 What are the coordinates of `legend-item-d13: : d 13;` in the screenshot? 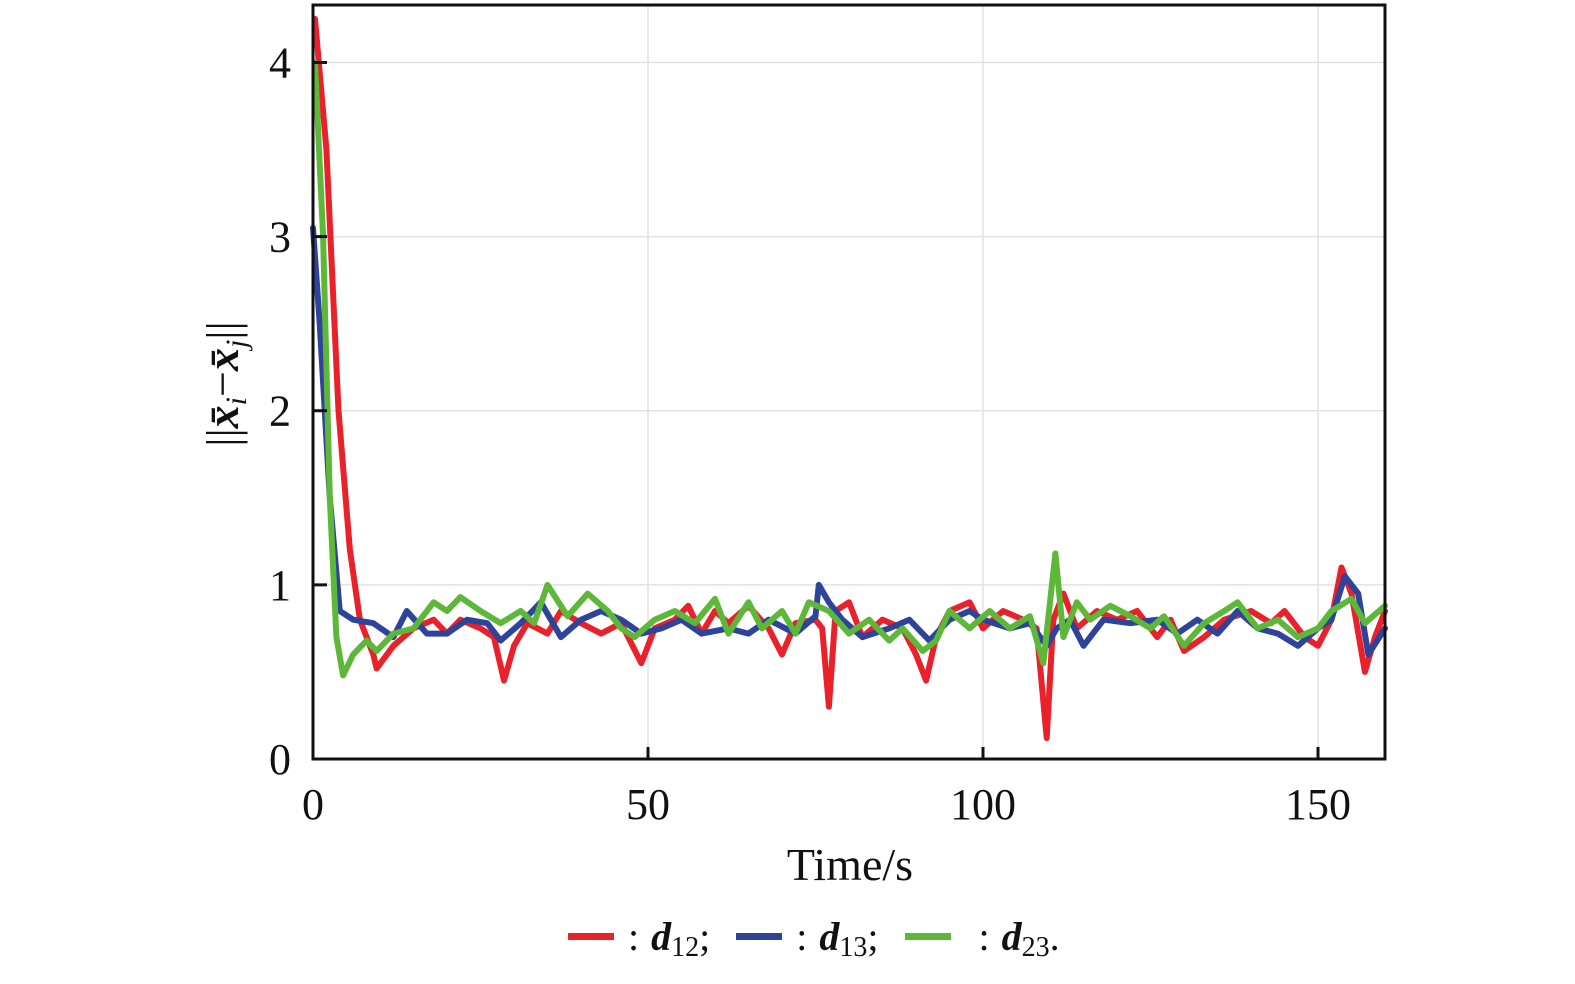 It's located at (803, 938).